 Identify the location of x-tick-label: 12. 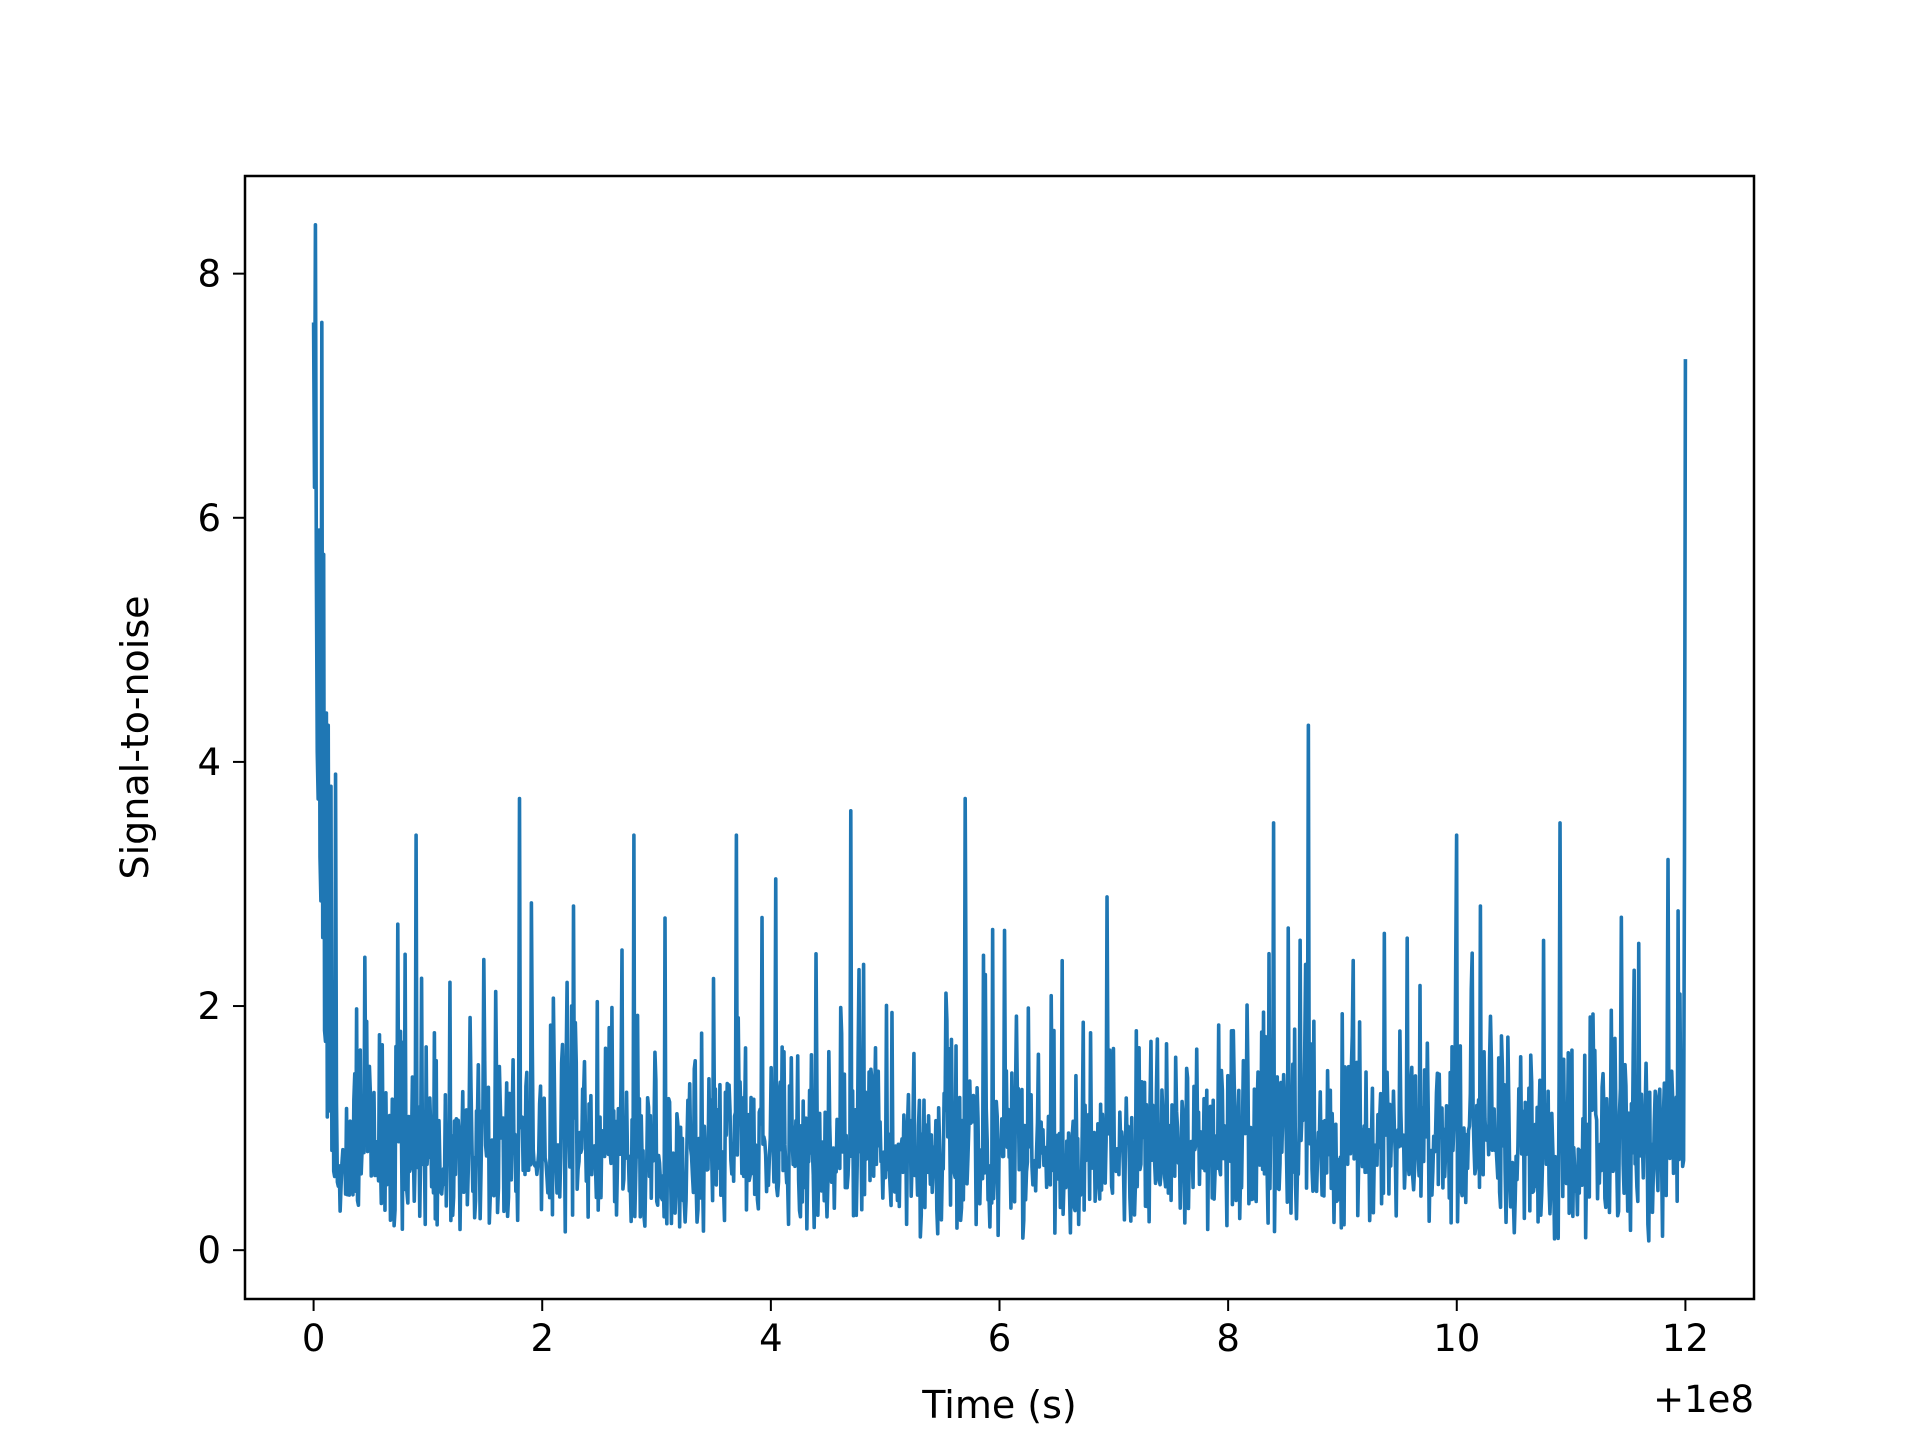
(1685, 1338).